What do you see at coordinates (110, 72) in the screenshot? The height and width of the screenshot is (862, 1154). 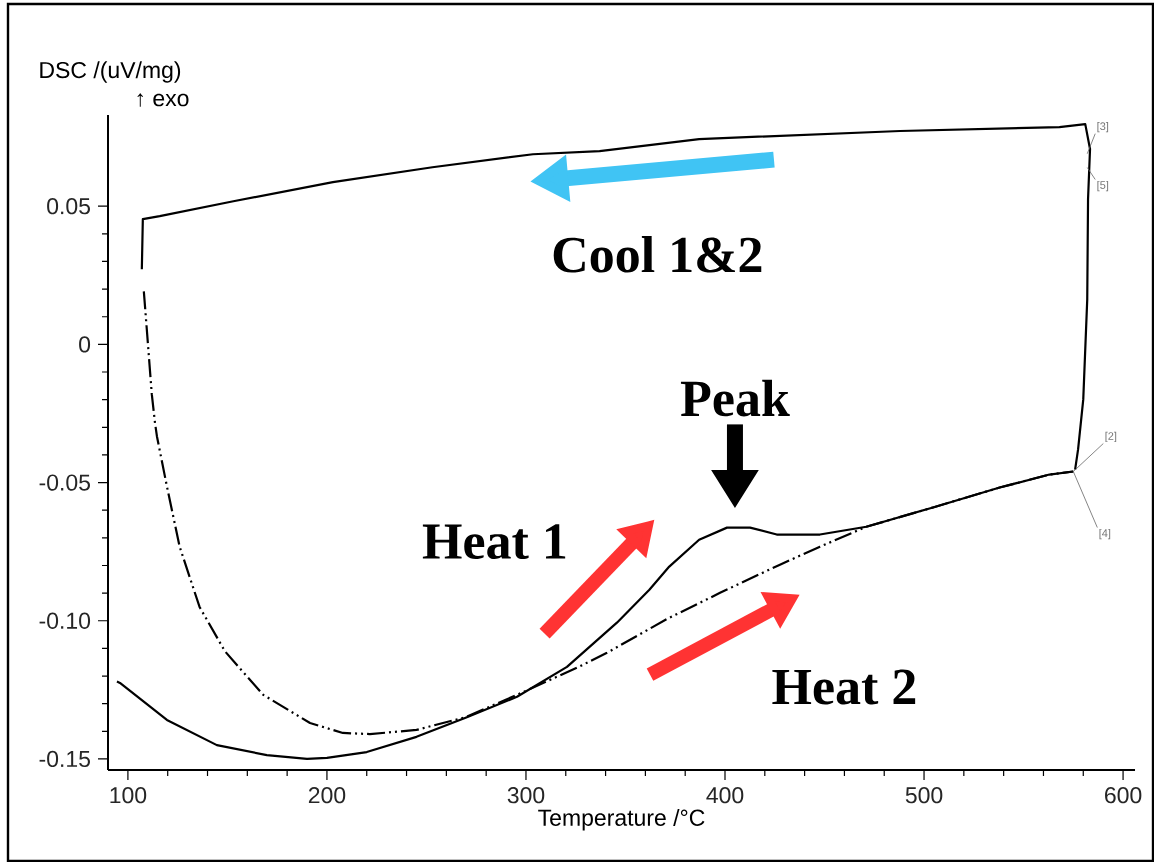 I see `y-axis-title: DSC /(uV/mg)` at bounding box center [110, 72].